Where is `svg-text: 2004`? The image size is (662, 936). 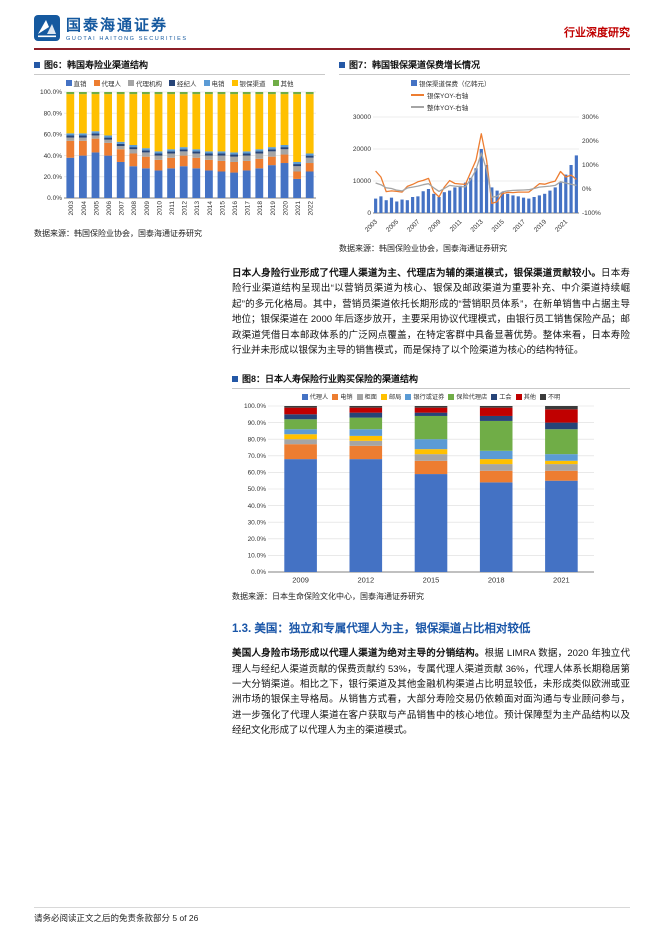
svg-text: 2004 is located at coordinates (84, 208).